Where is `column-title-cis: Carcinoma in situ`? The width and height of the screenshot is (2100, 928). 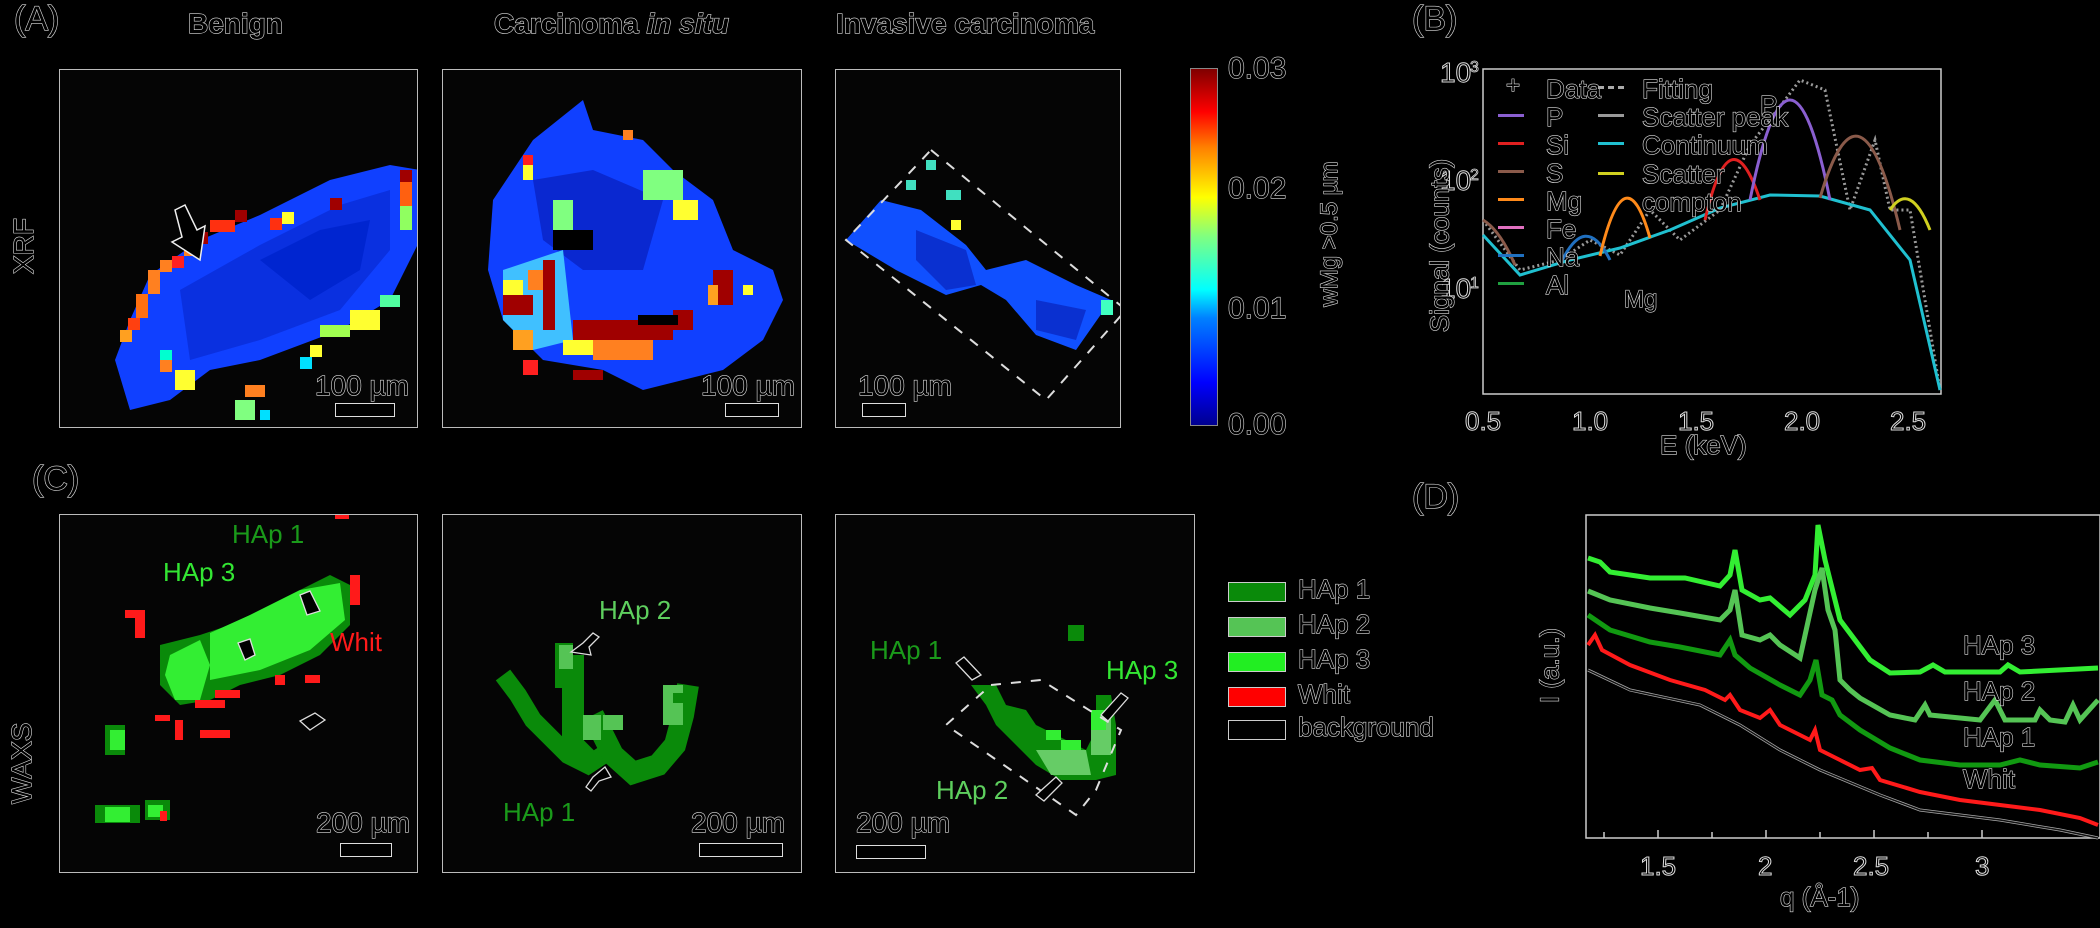 column-title-cis: Carcinoma in situ is located at coordinates (611, 23).